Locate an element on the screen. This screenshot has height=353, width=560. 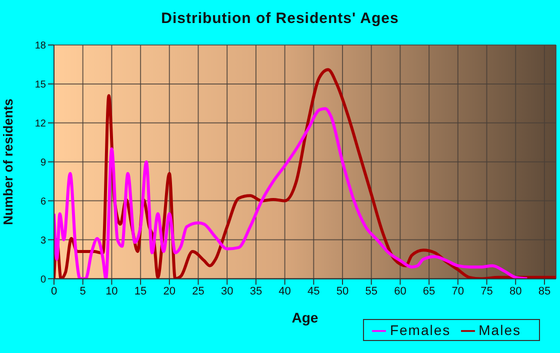
x-tick-label: 75 is located at coordinates (486, 292).